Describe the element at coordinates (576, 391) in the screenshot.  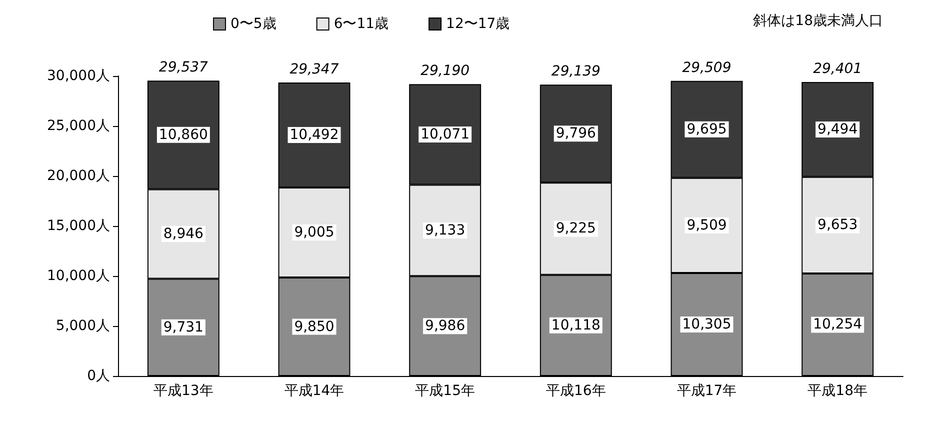
I see `x-tick-label: 平成16年` at that location.